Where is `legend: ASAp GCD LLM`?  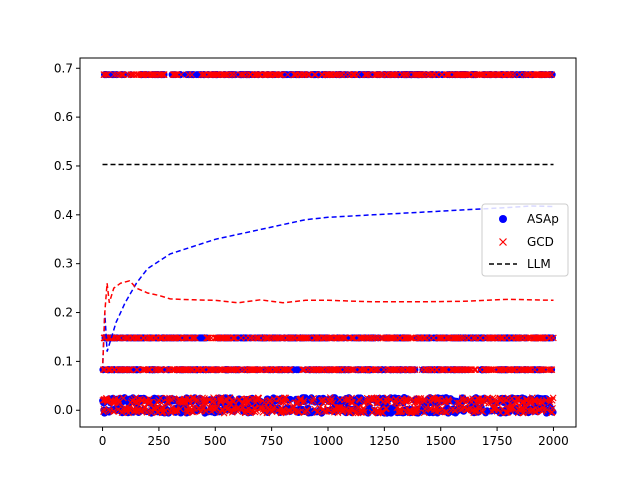
legend: ASAp GCD LLM is located at coordinates (525, 240).